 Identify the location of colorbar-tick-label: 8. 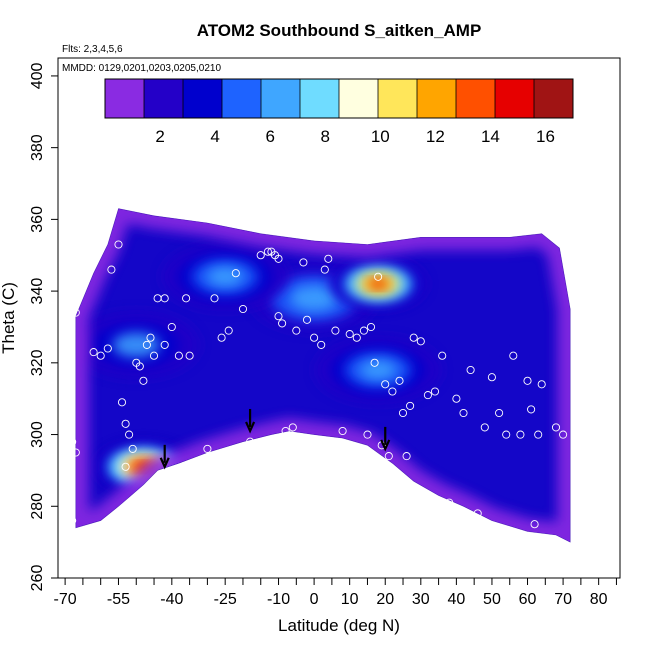
(325, 136).